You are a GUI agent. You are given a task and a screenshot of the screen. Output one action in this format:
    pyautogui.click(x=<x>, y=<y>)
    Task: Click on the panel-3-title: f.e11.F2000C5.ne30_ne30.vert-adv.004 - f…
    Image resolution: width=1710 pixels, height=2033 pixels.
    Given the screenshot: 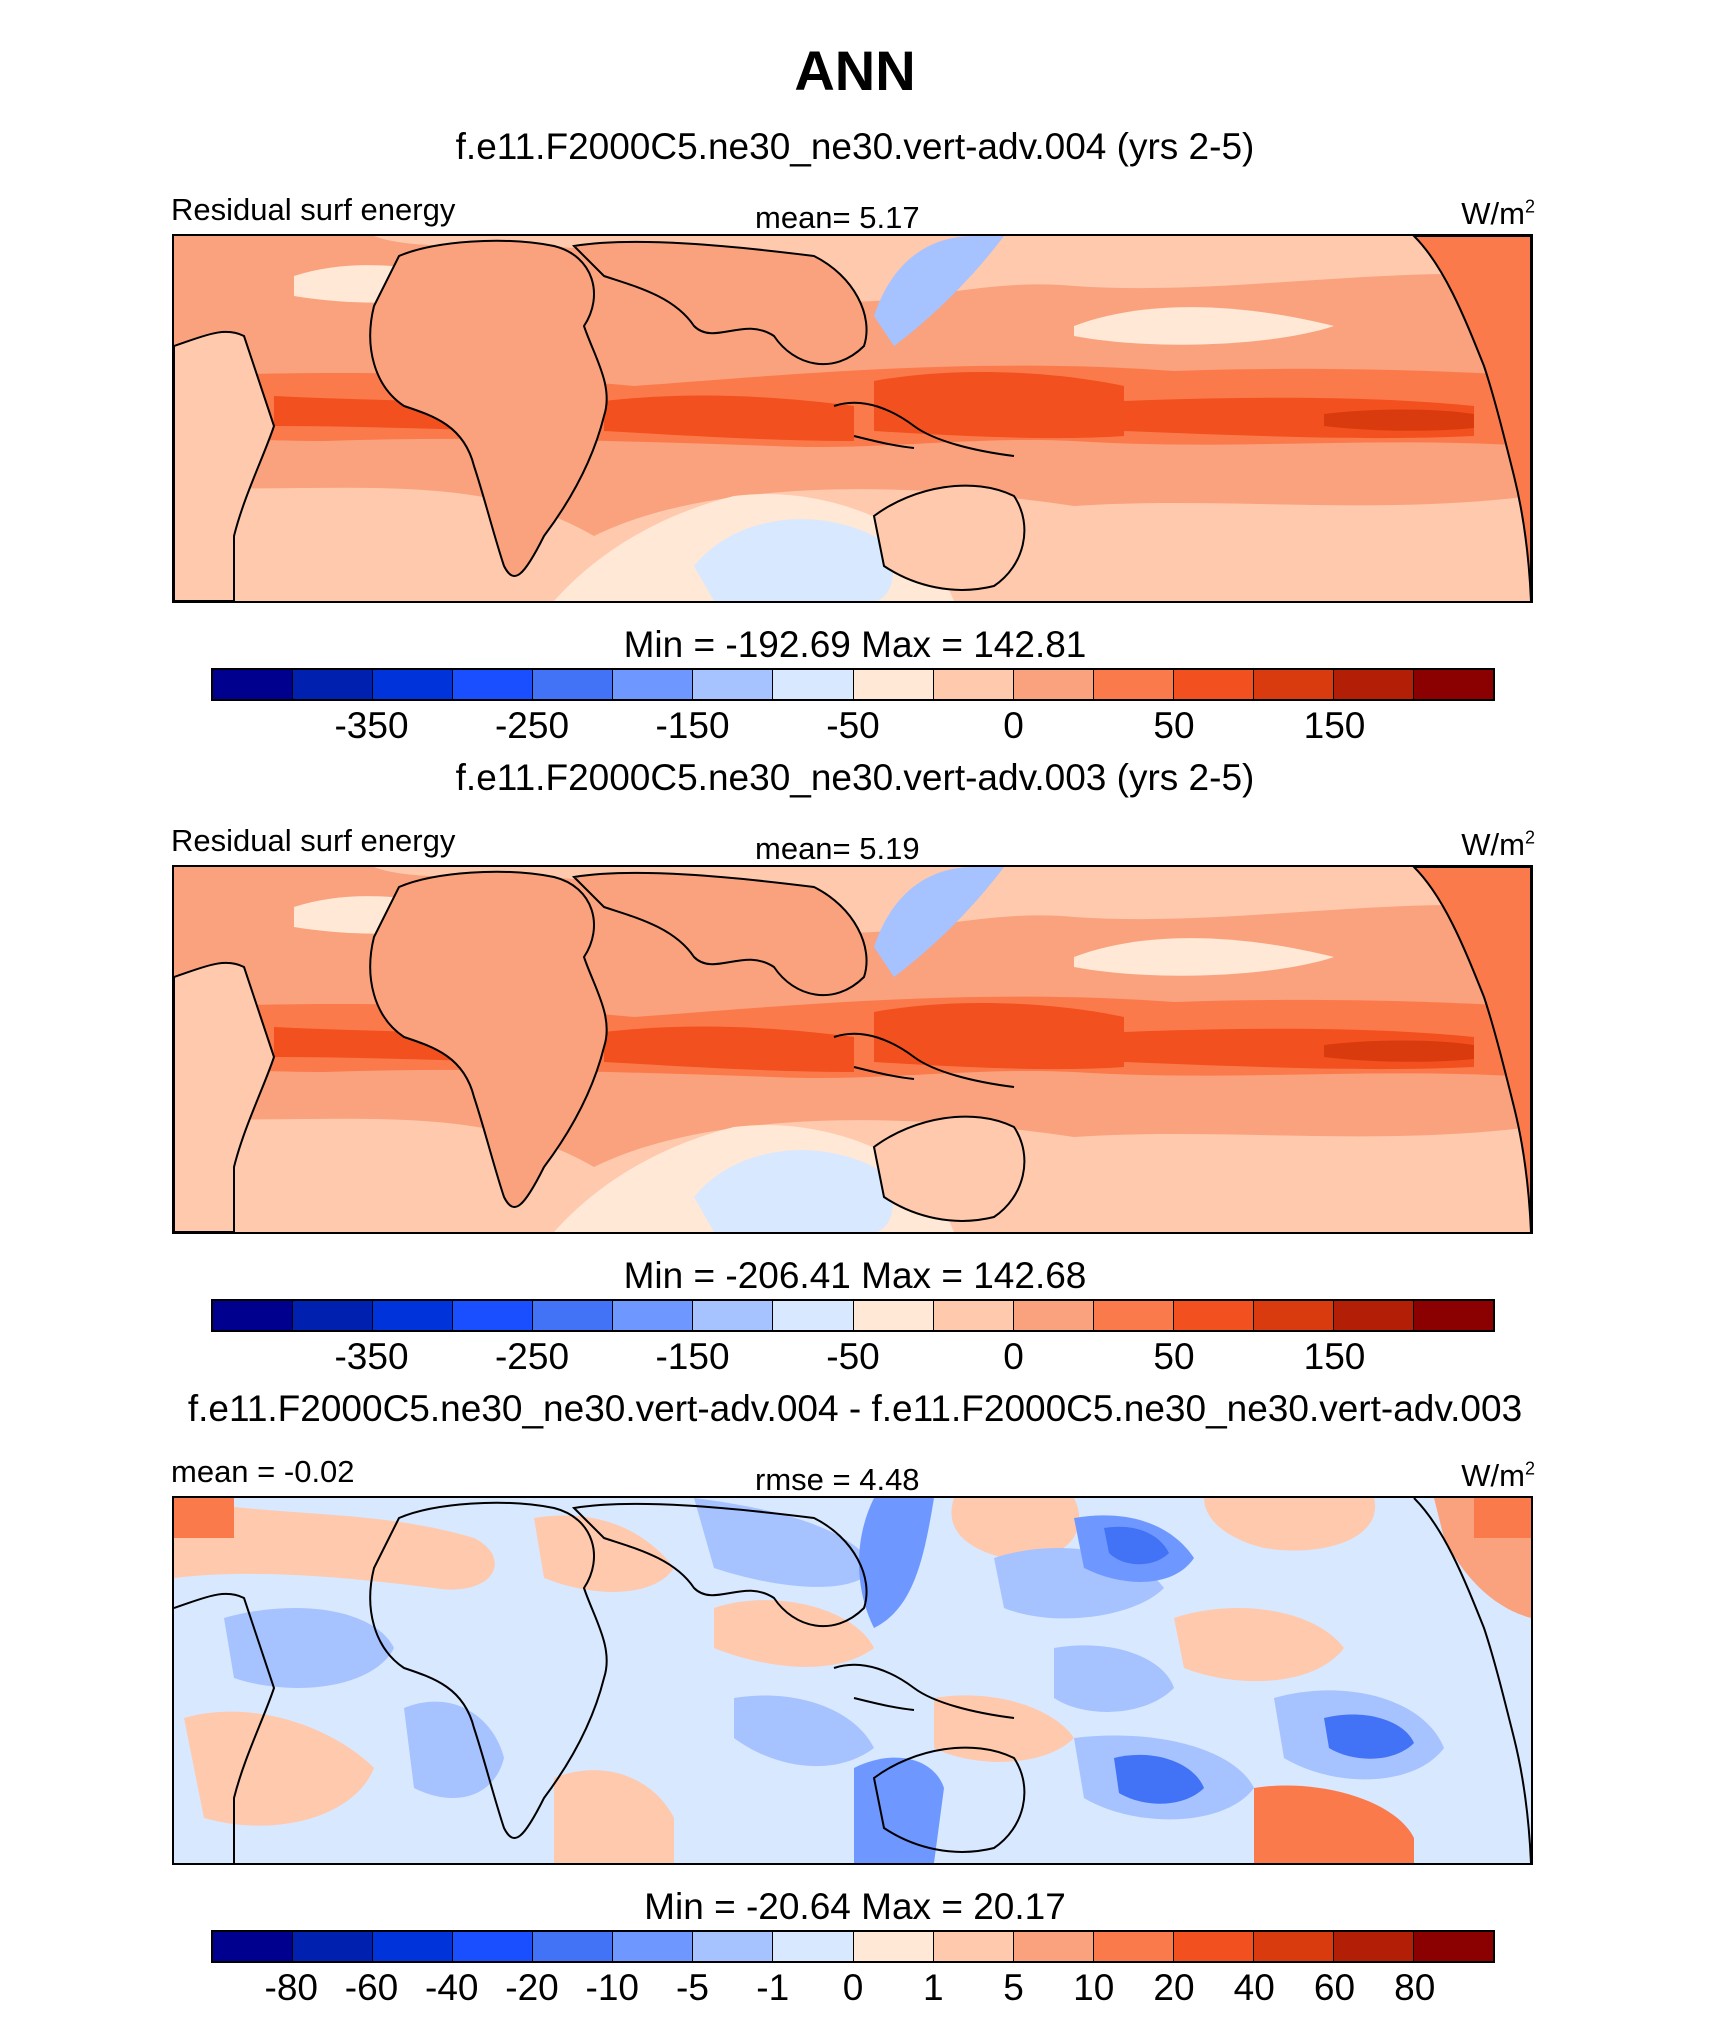 What is the action you would take?
    pyautogui.click(x=855, y=1408)
    